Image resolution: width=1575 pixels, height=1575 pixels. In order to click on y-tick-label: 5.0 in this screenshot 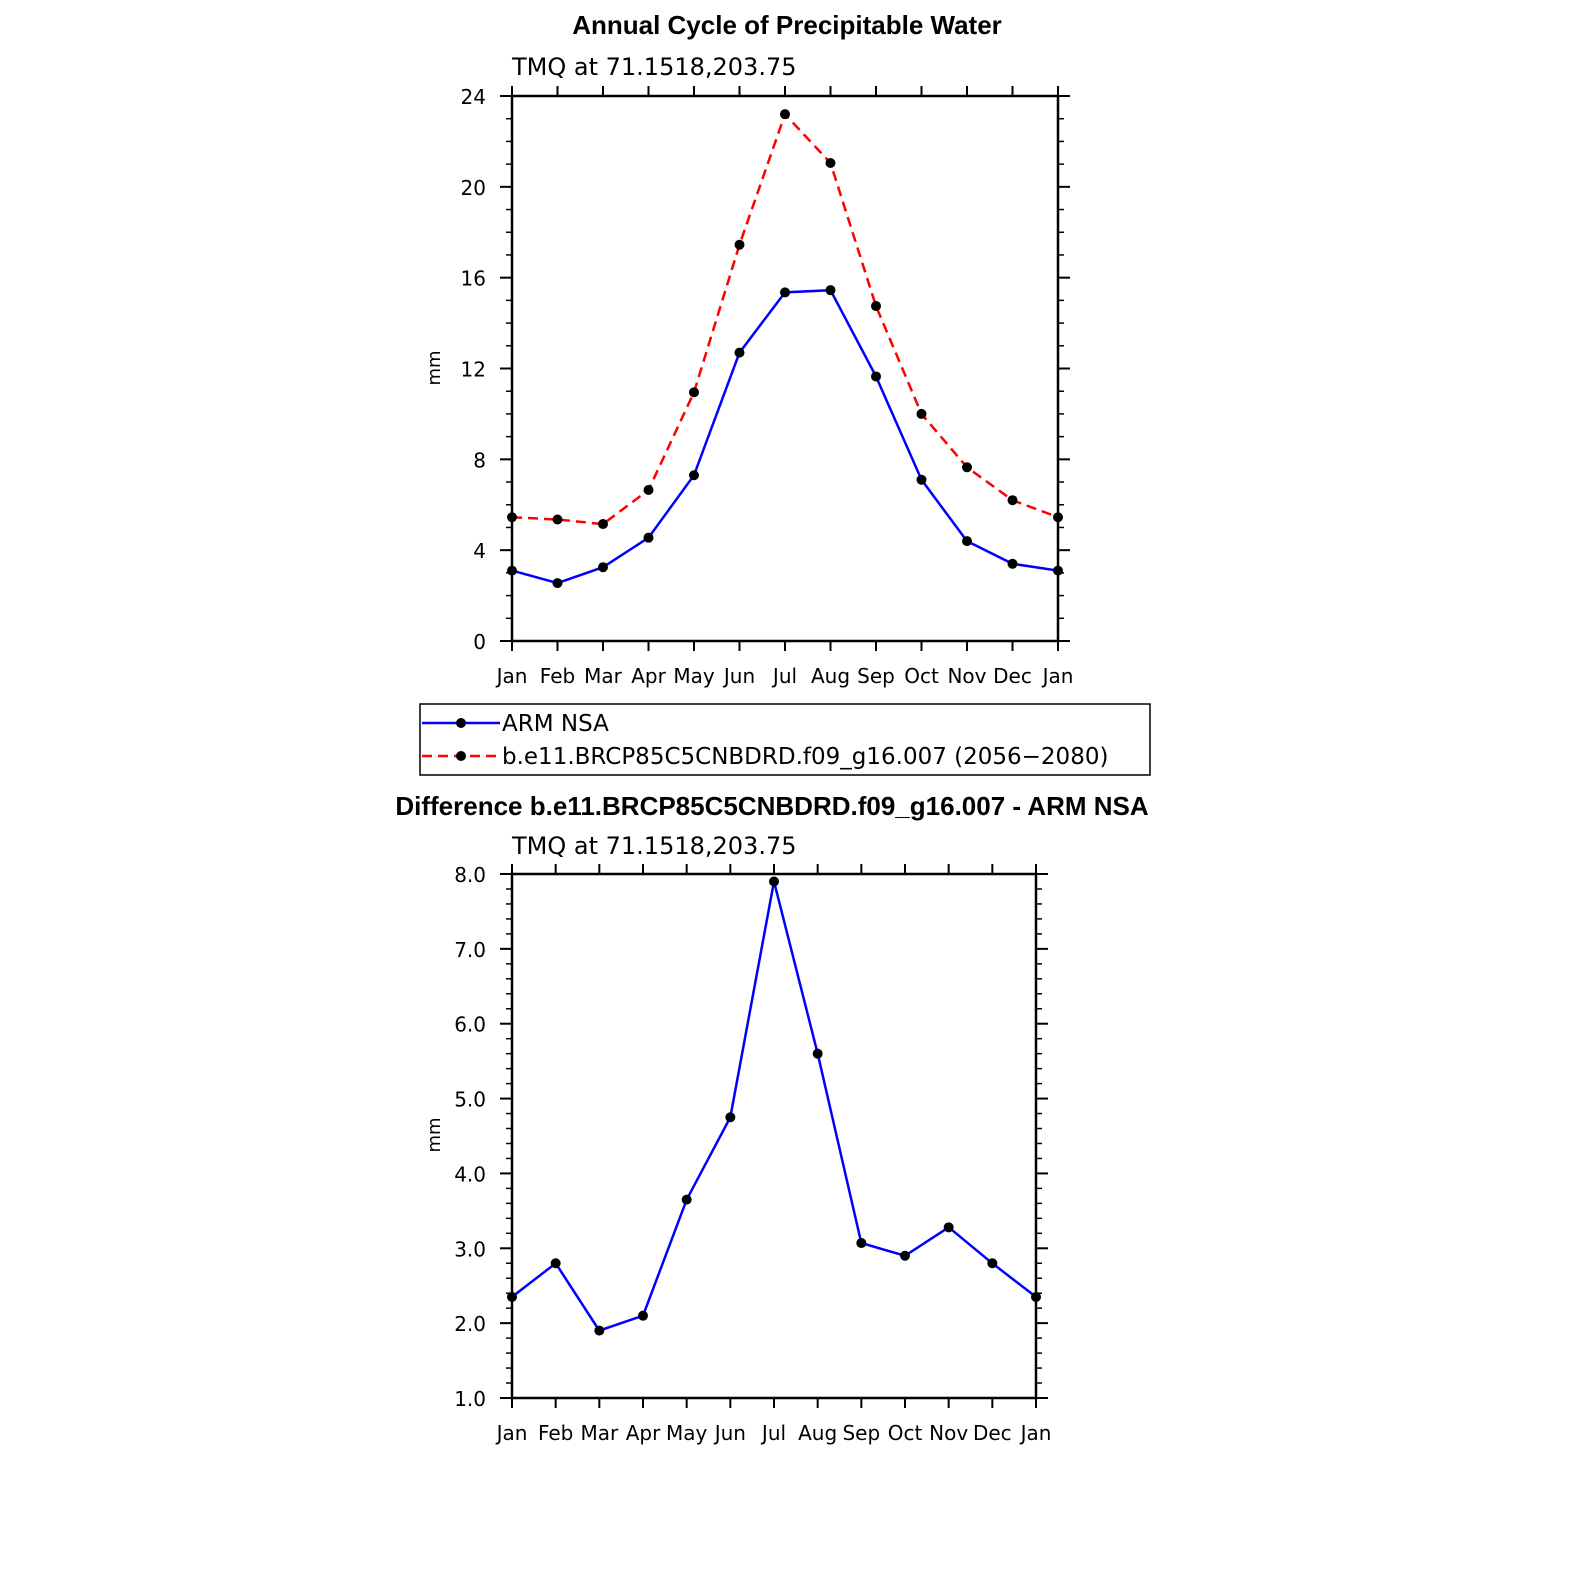, I will do `click(470, 1100)`.